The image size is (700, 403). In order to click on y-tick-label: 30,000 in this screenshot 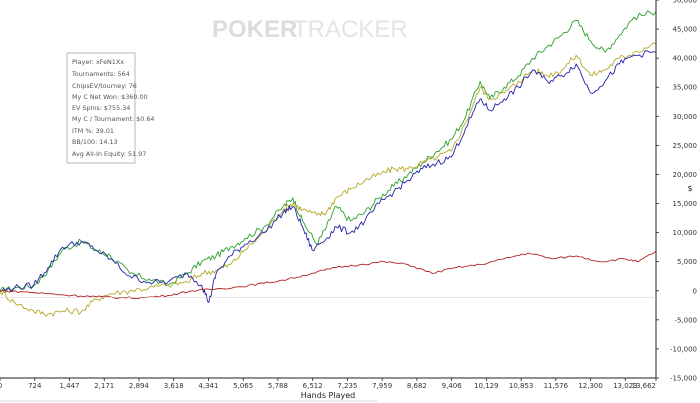, I will do `click(685, 117)`.